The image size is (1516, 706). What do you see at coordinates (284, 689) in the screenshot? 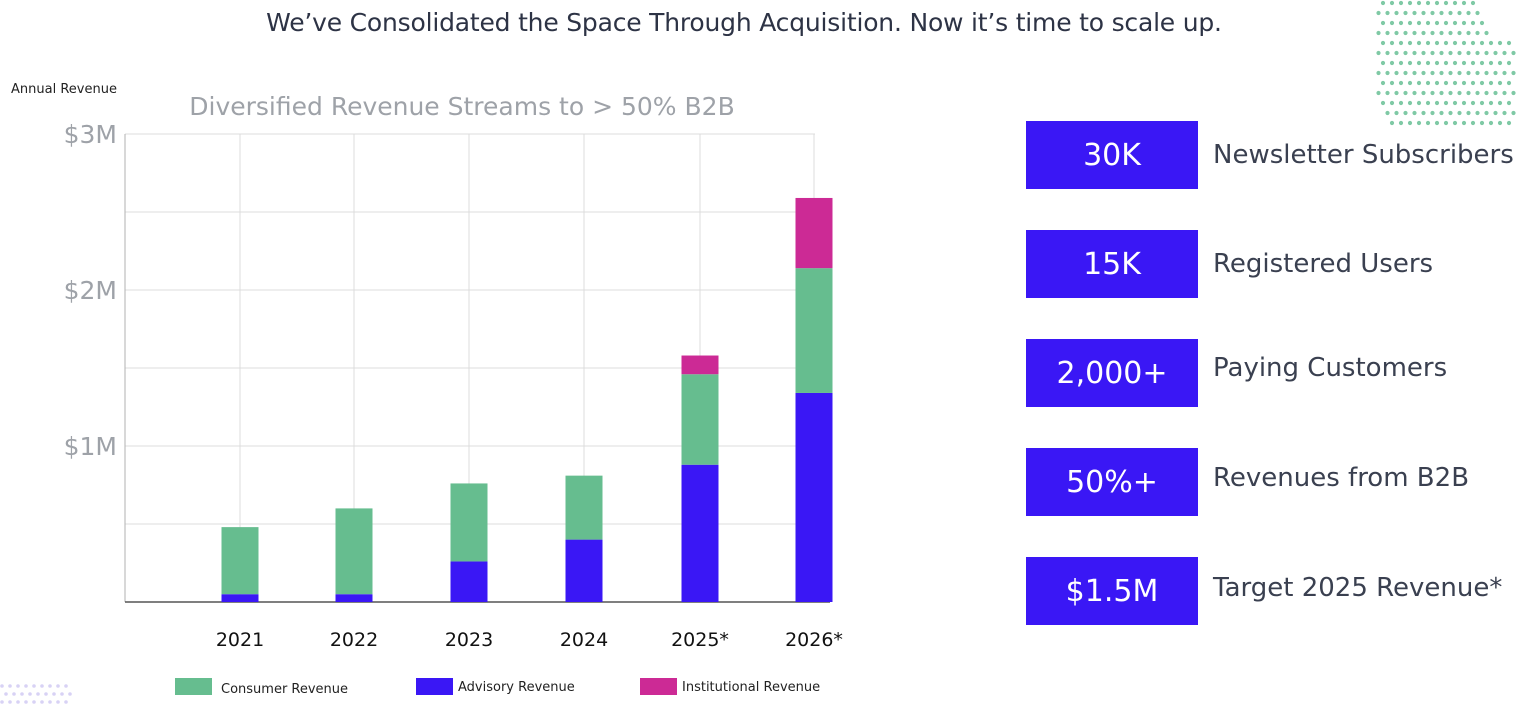
I see `legend-label: Consumer Revenue` at bounding box center [284, 689].